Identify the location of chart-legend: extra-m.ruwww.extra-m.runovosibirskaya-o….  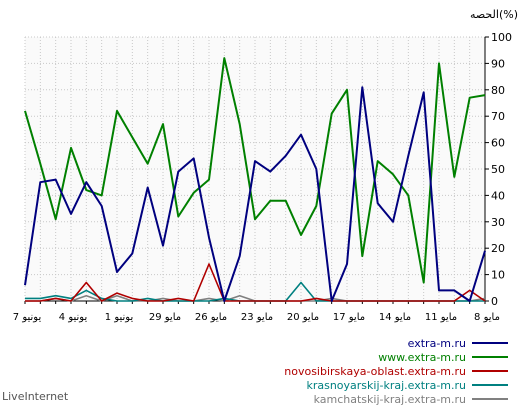
(396, 371).